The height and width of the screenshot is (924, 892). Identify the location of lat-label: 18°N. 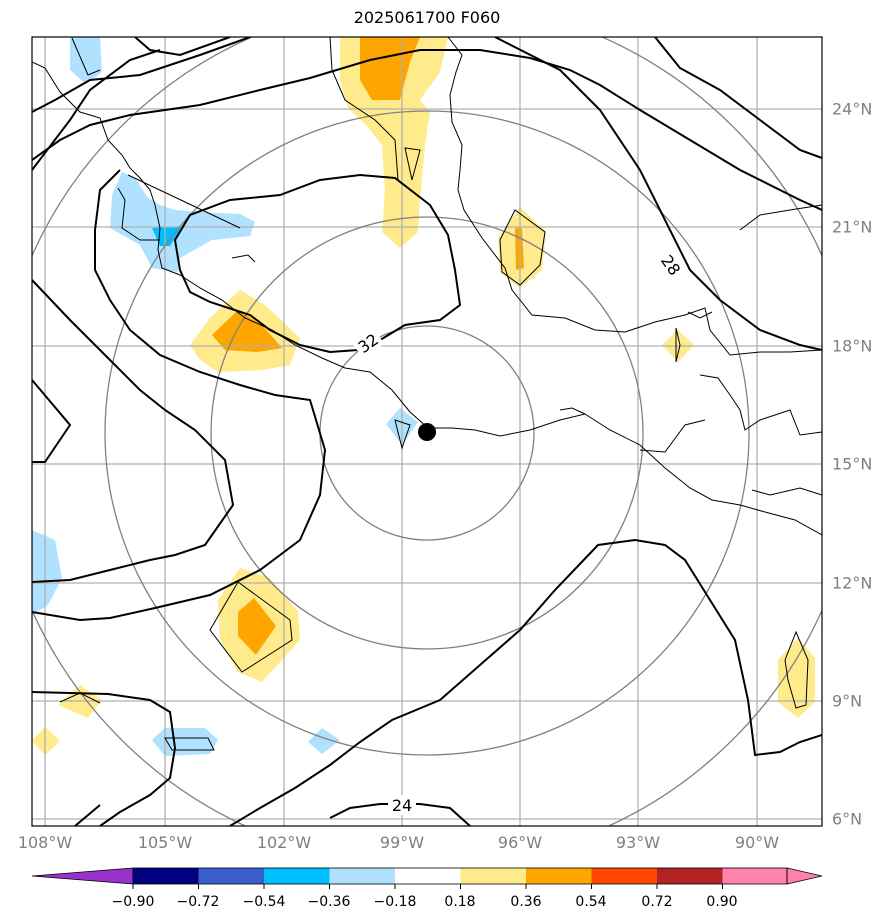
(852, 346).